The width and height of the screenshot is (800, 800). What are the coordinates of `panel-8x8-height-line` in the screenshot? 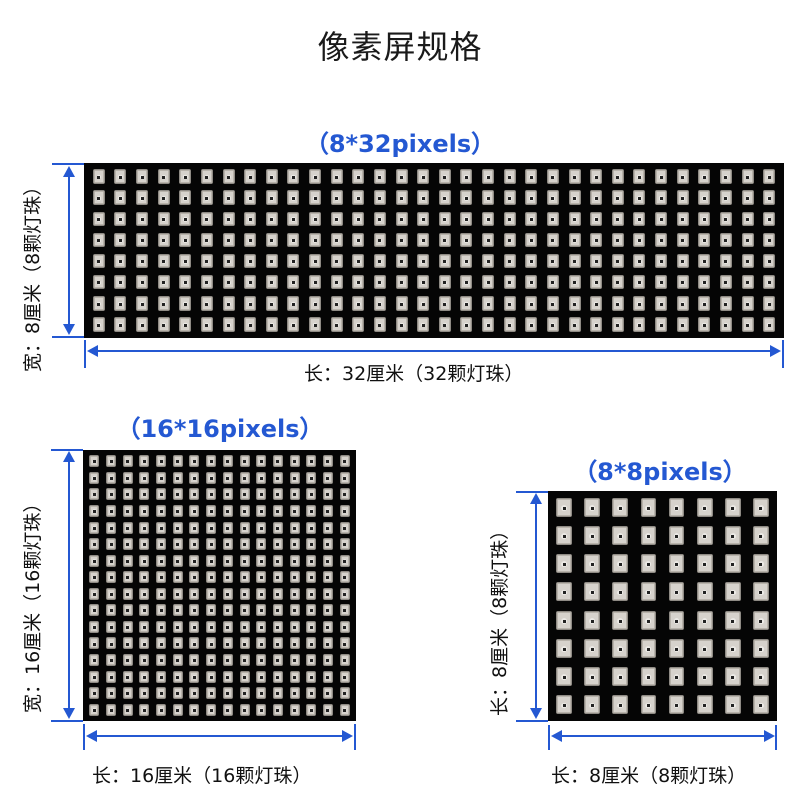 It's located at (536, 606).